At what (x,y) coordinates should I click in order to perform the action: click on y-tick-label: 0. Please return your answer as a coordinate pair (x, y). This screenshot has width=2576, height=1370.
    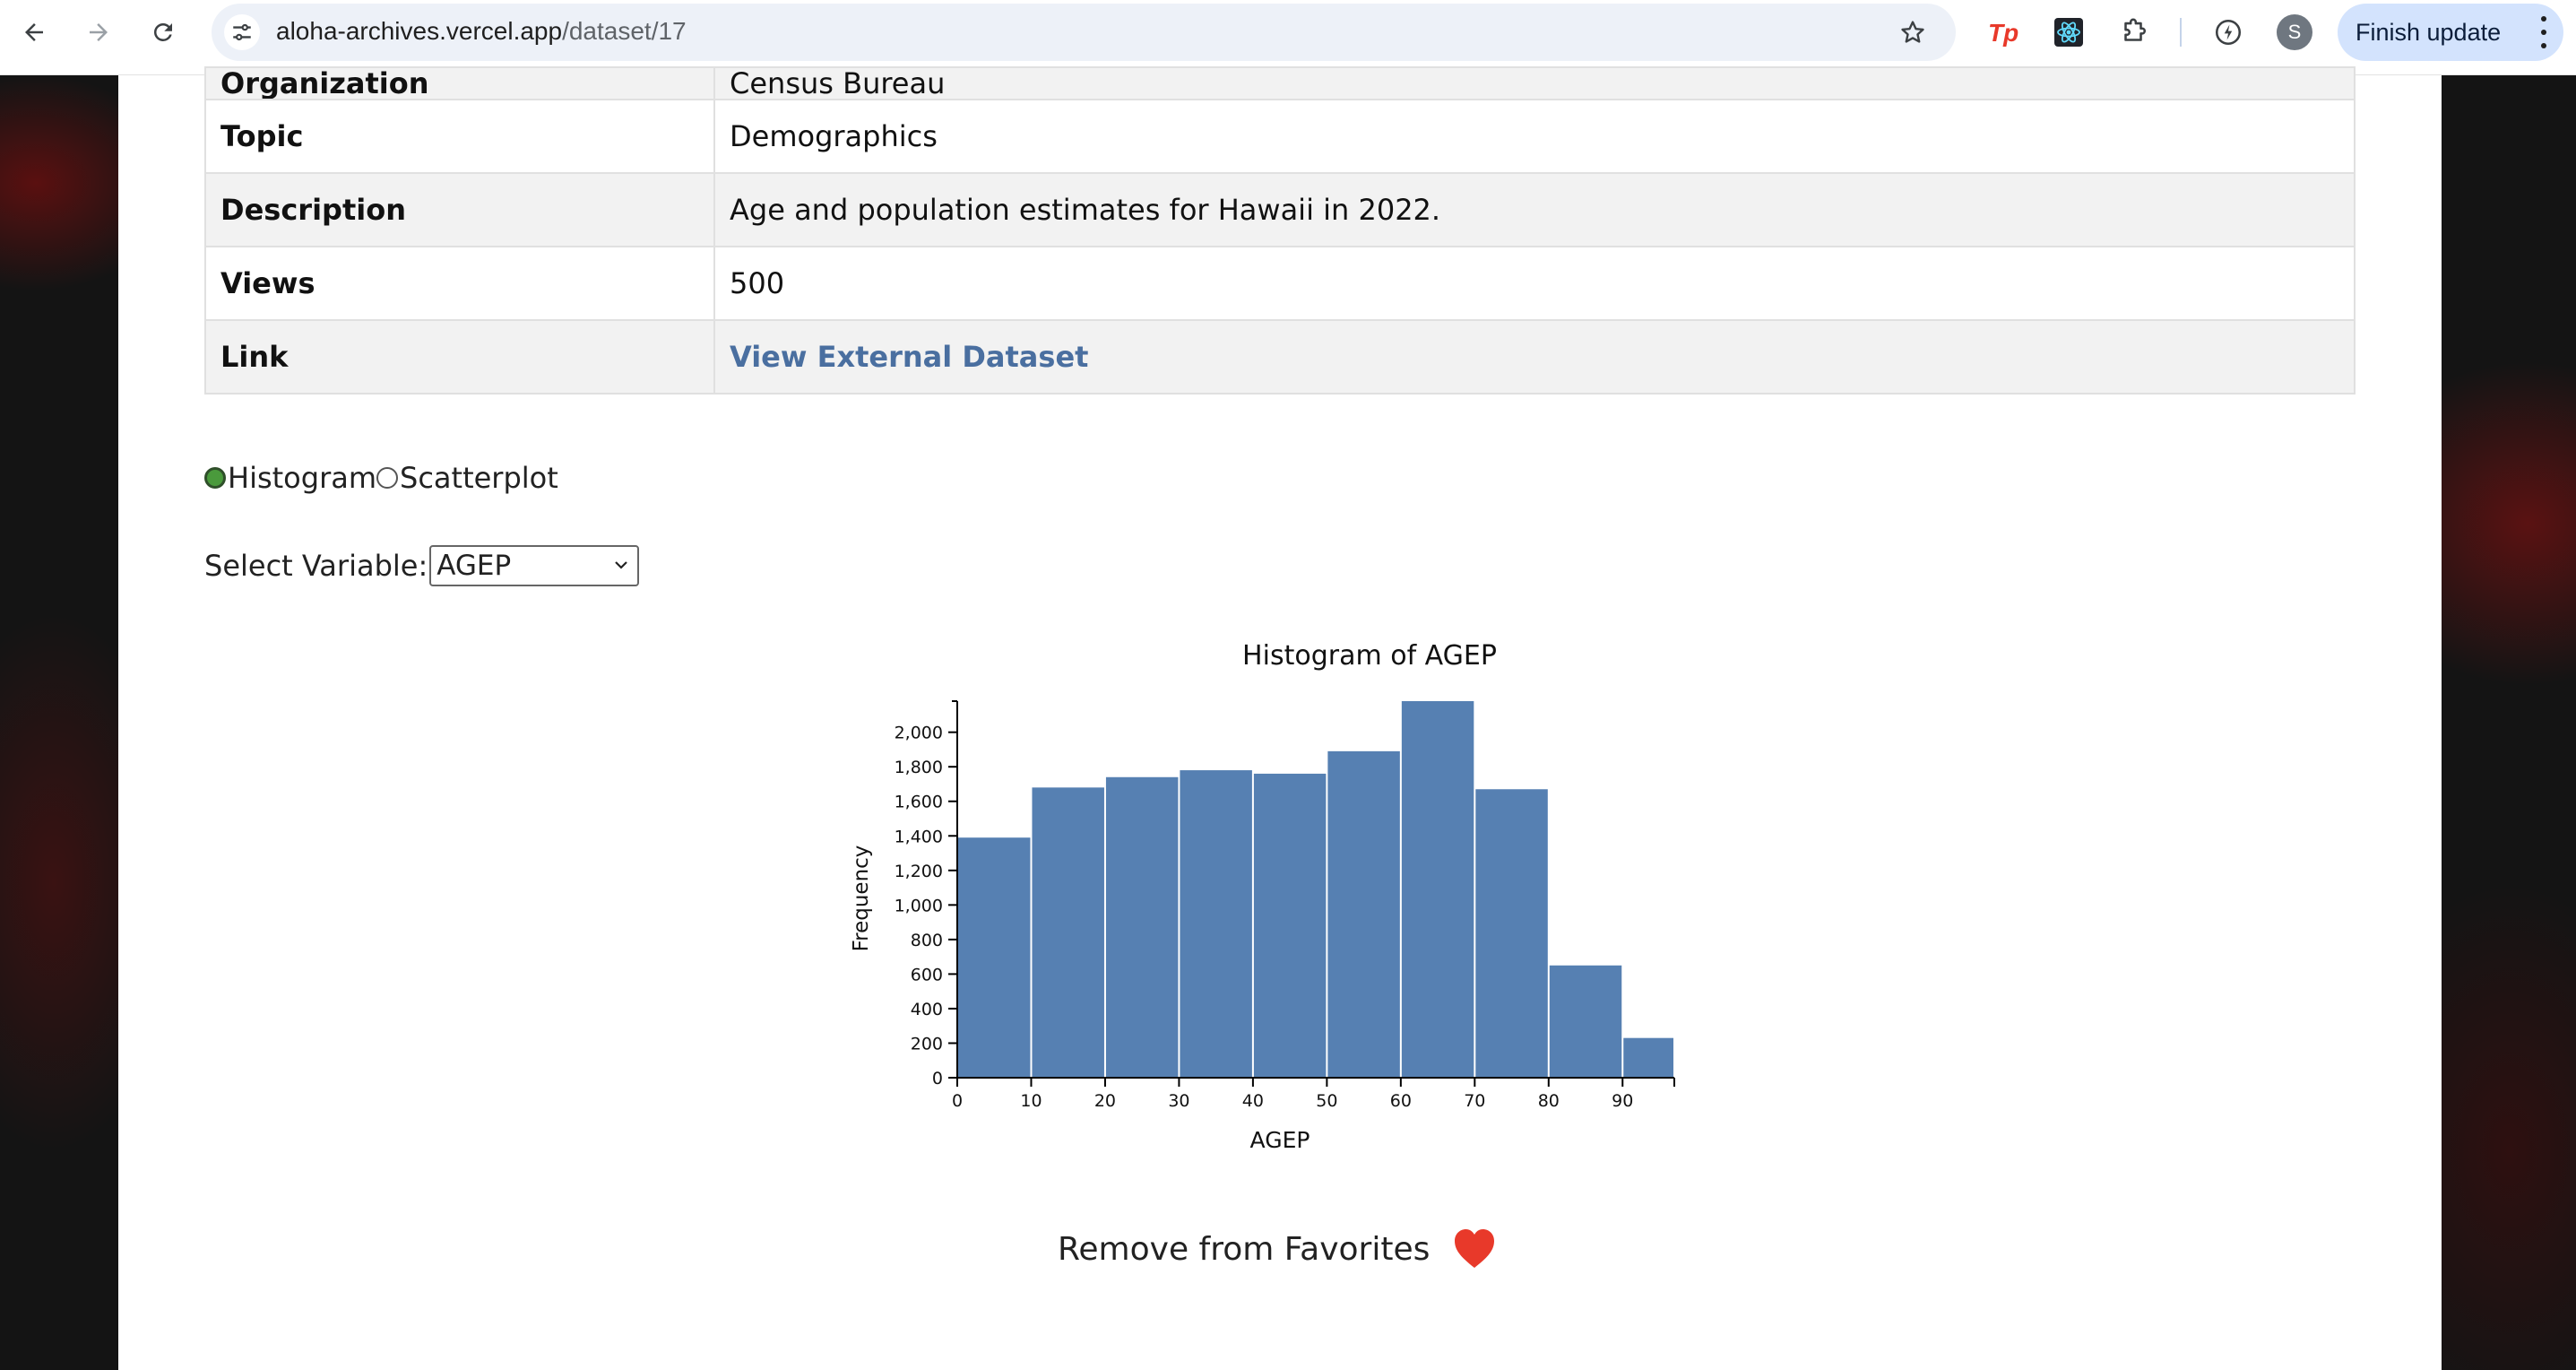
    Looking at the image, I should click on (937, 1078).